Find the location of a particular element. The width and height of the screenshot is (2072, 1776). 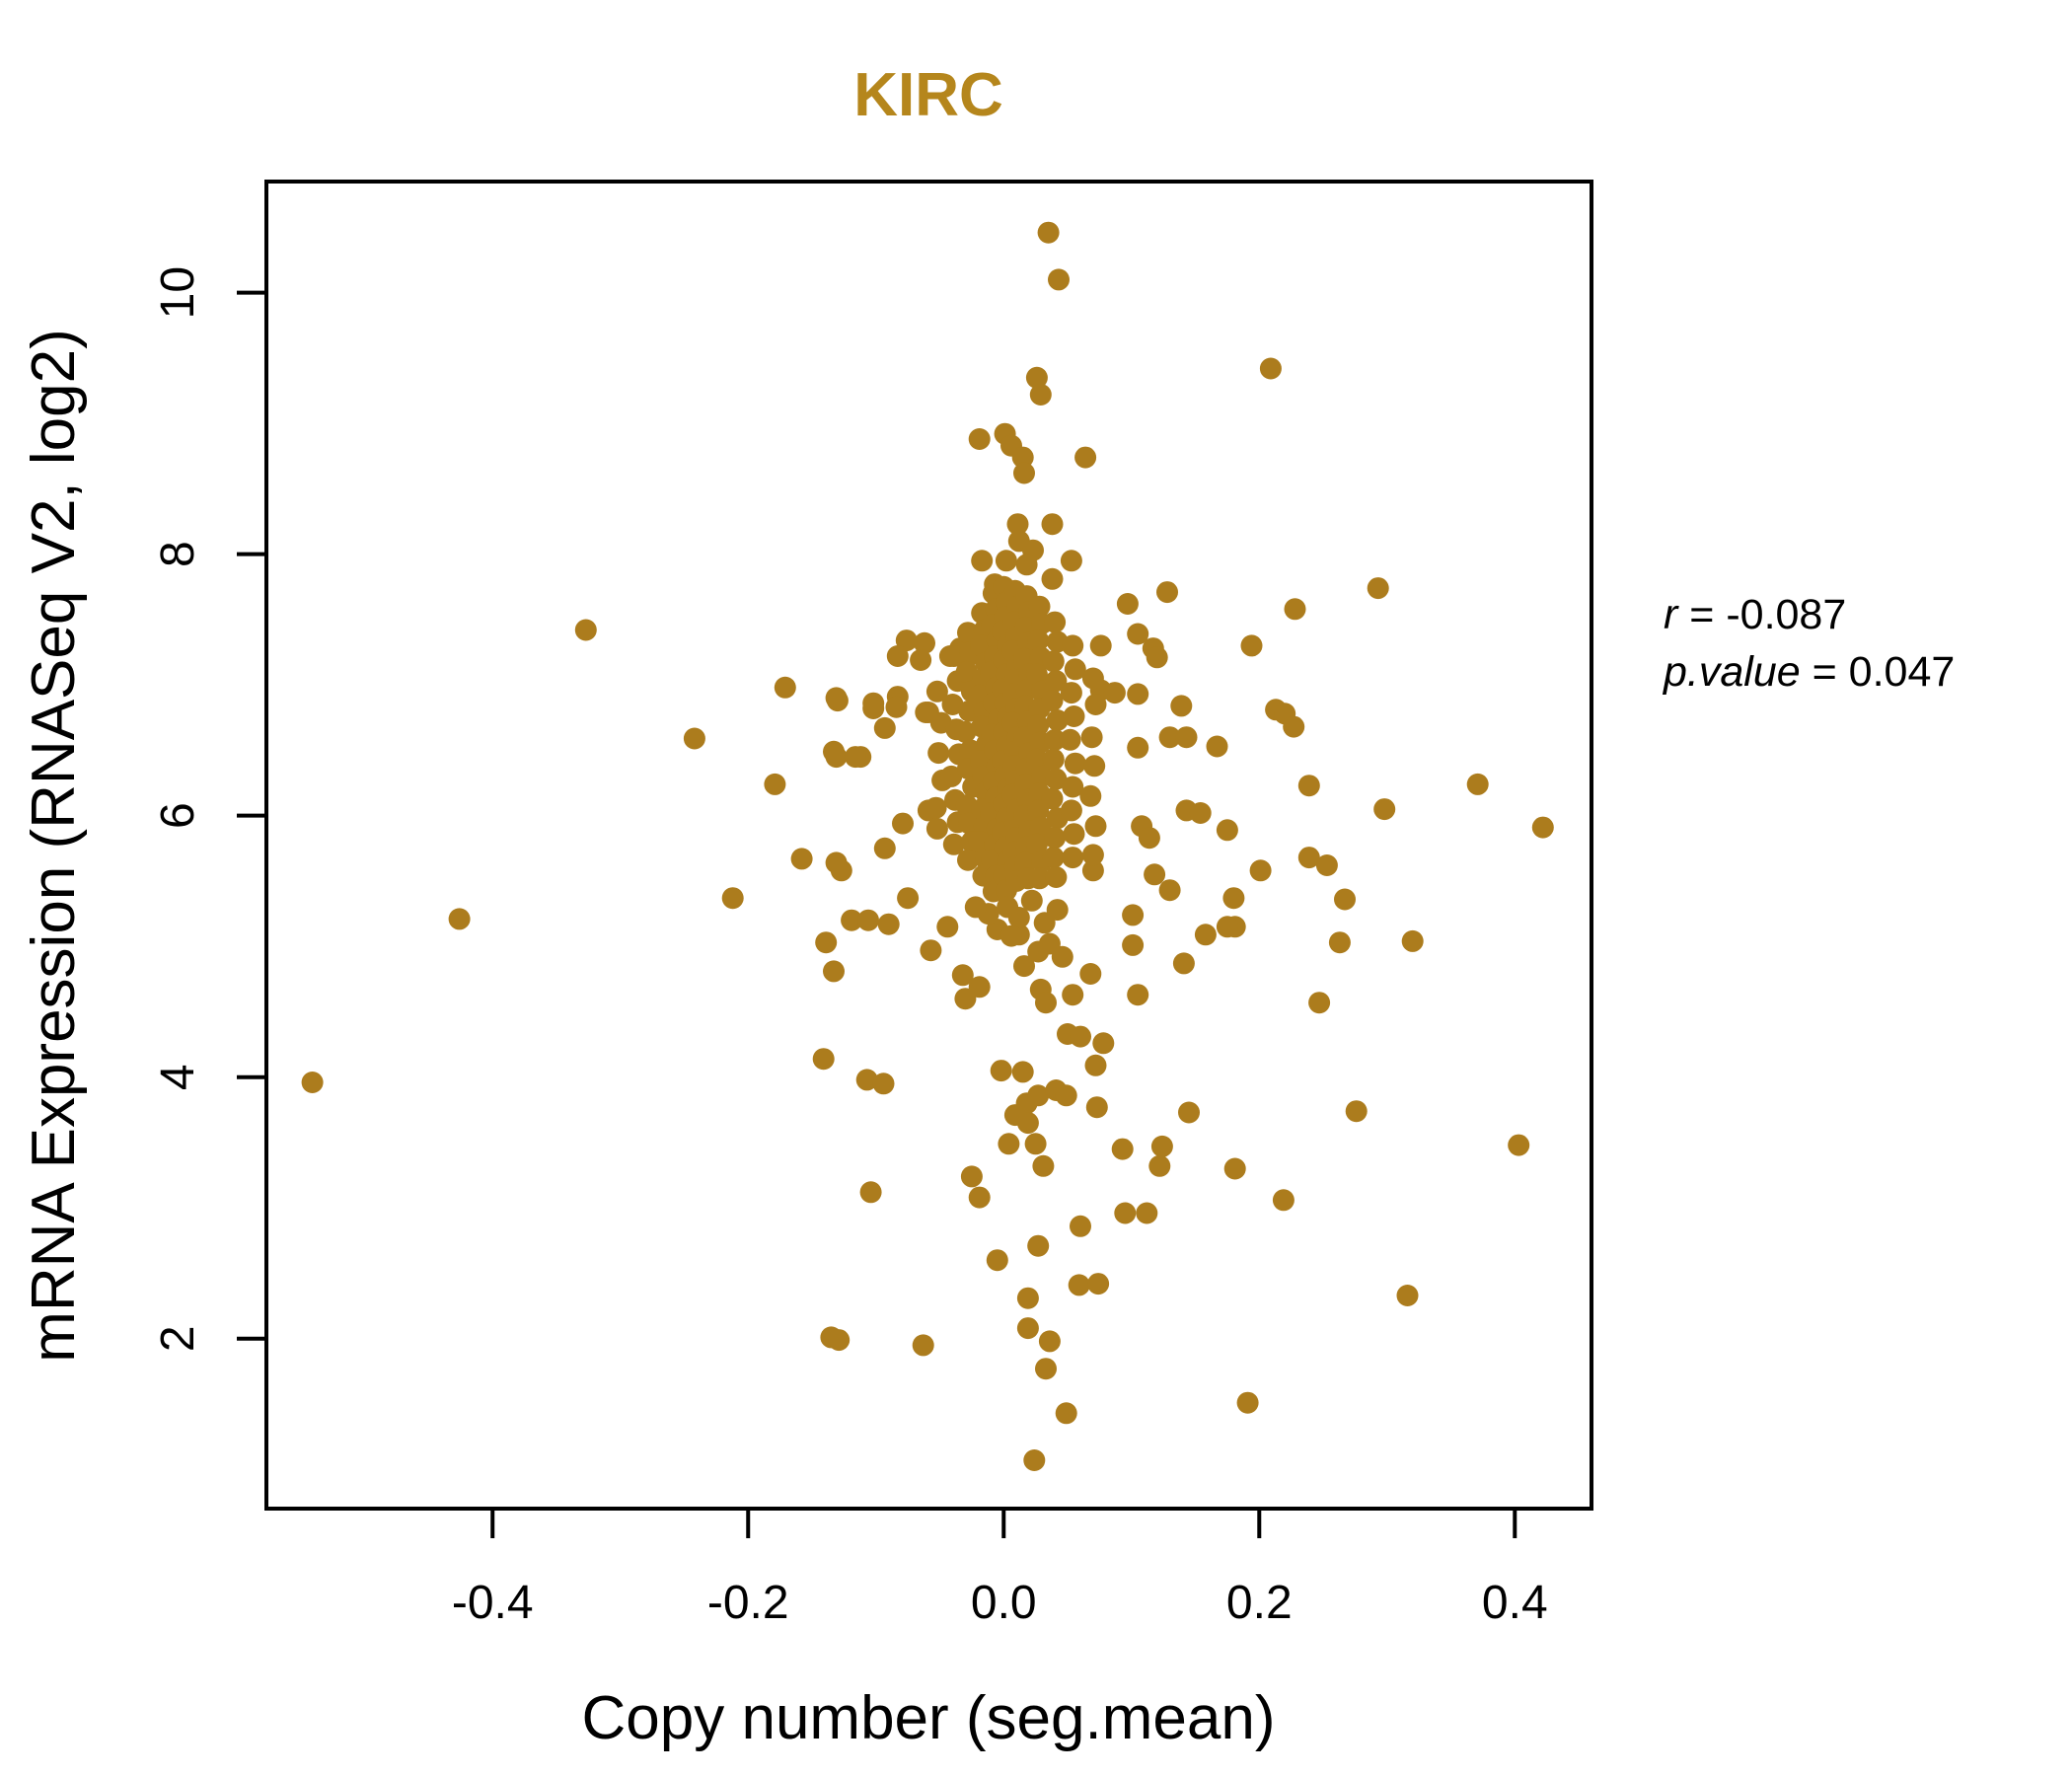

y-tick-label: 6 is located at coordinates (178, 816).